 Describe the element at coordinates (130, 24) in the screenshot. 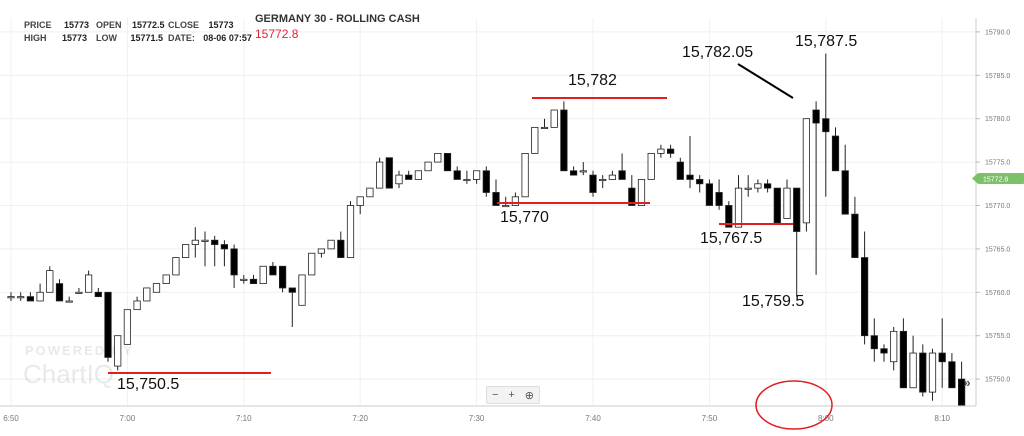

I see `header-open: OPEN 15772.5` at that location.